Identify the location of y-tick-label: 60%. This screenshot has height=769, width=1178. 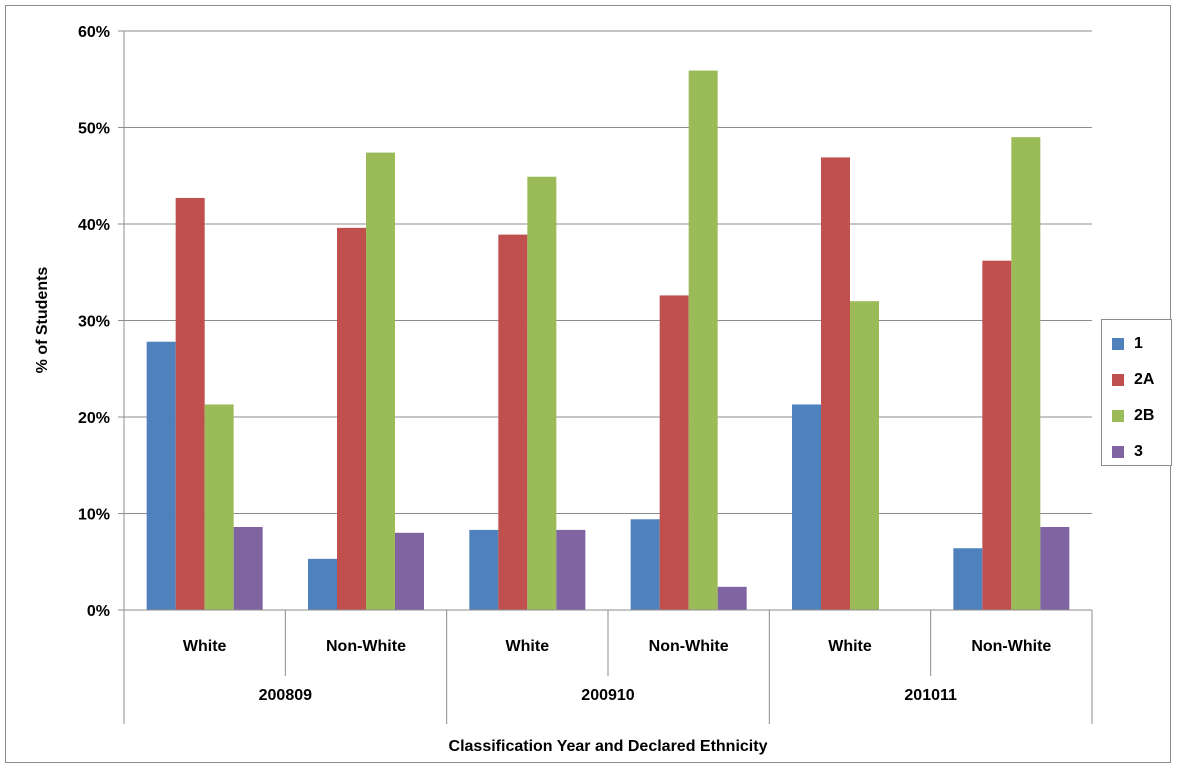
(94, 32).